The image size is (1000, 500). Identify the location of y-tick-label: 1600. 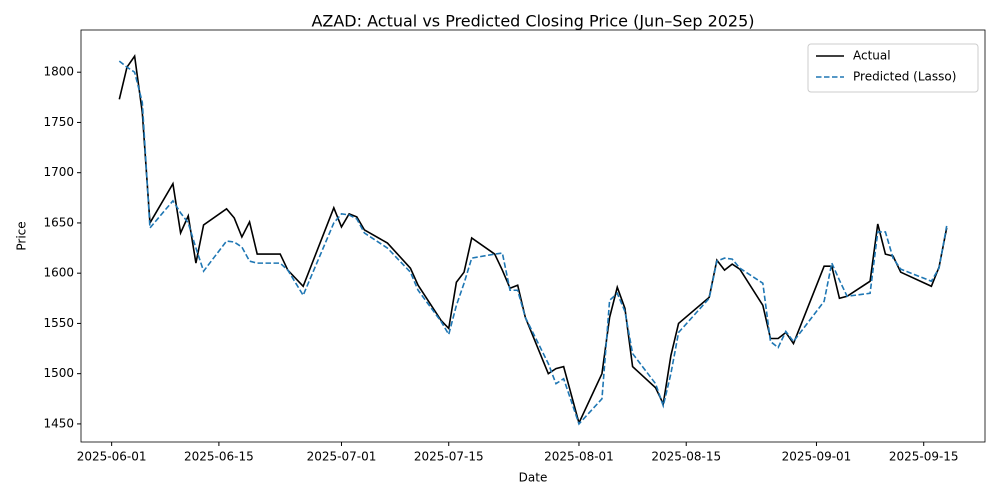
(58, 273).